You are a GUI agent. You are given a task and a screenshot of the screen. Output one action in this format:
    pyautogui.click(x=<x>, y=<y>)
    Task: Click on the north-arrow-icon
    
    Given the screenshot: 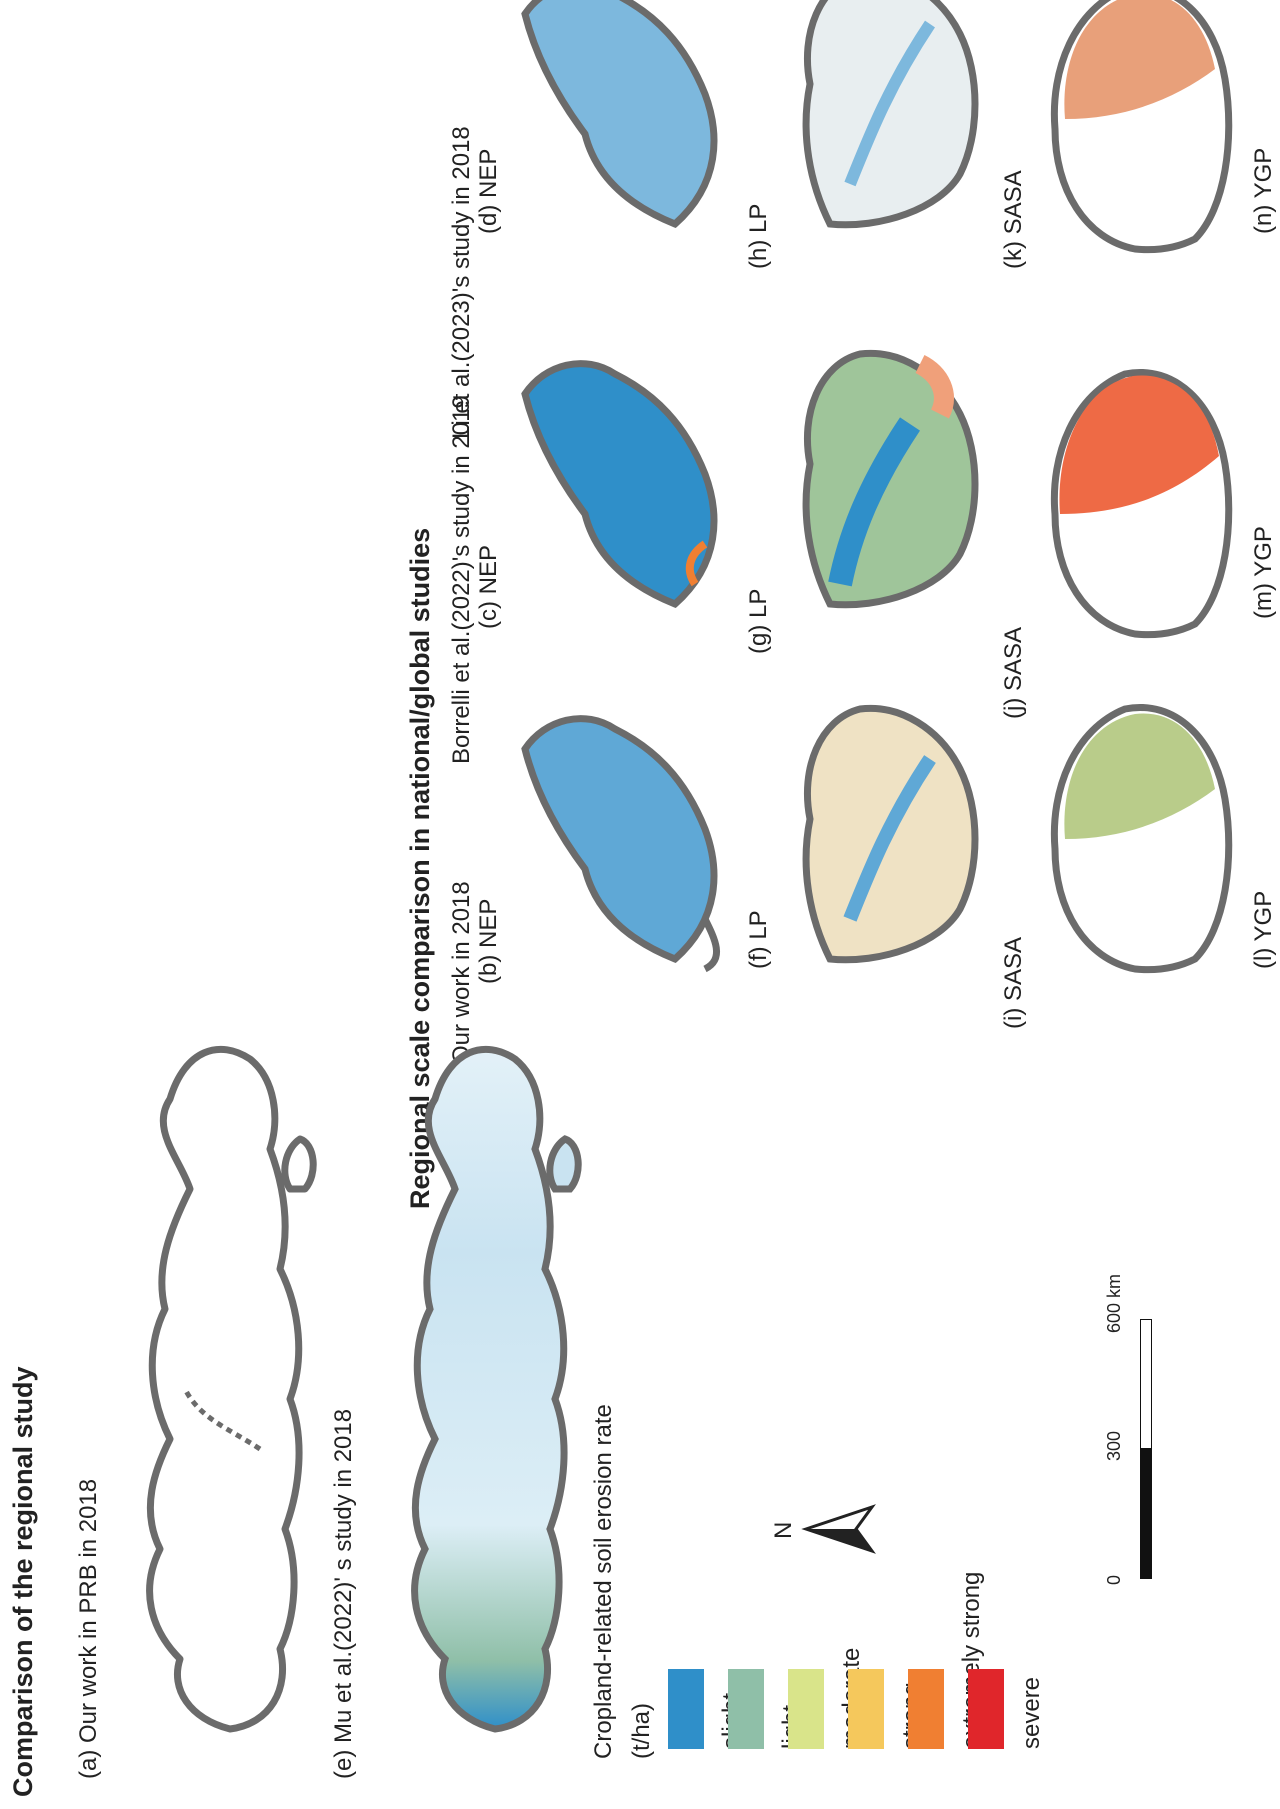 What is the action you would take?
    pyautogui.click(x=838, y=1529)
    